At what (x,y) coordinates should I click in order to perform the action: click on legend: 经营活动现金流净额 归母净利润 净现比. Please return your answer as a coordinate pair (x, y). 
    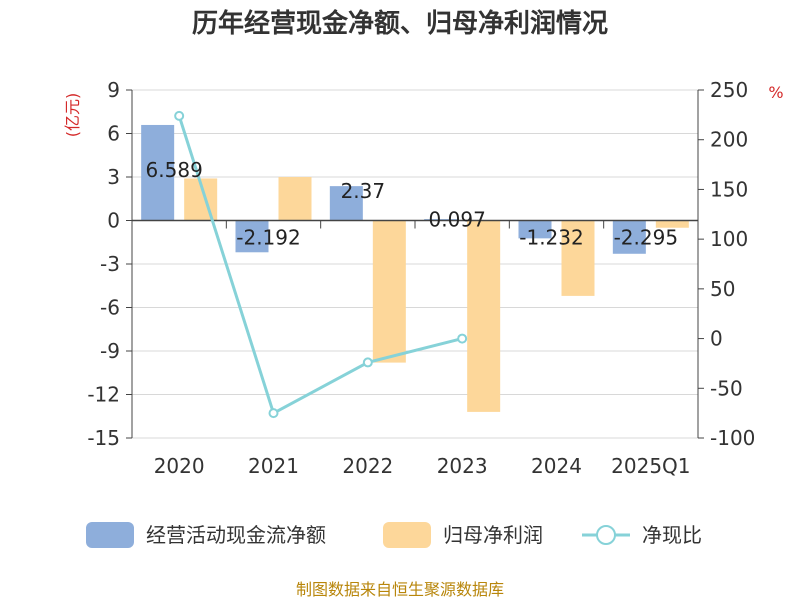
    Looking at the image, I should click on (394, 535).